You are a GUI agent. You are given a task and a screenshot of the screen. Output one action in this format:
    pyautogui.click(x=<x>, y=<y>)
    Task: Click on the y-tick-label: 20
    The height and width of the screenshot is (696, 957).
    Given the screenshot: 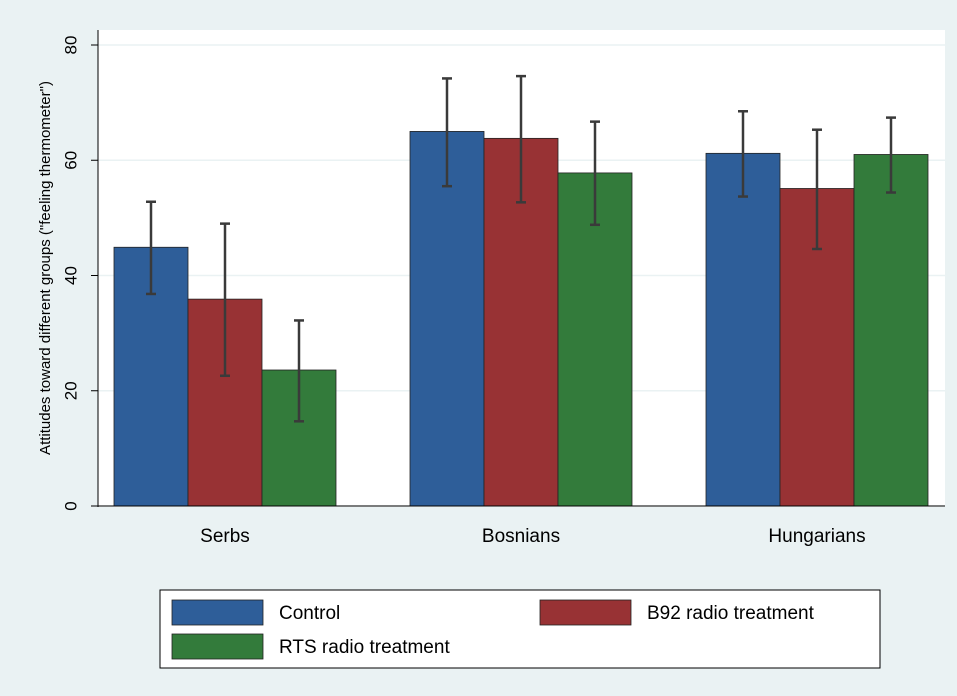 What is the action you would take?
    pyautogui.click(x=70, y=390)
    